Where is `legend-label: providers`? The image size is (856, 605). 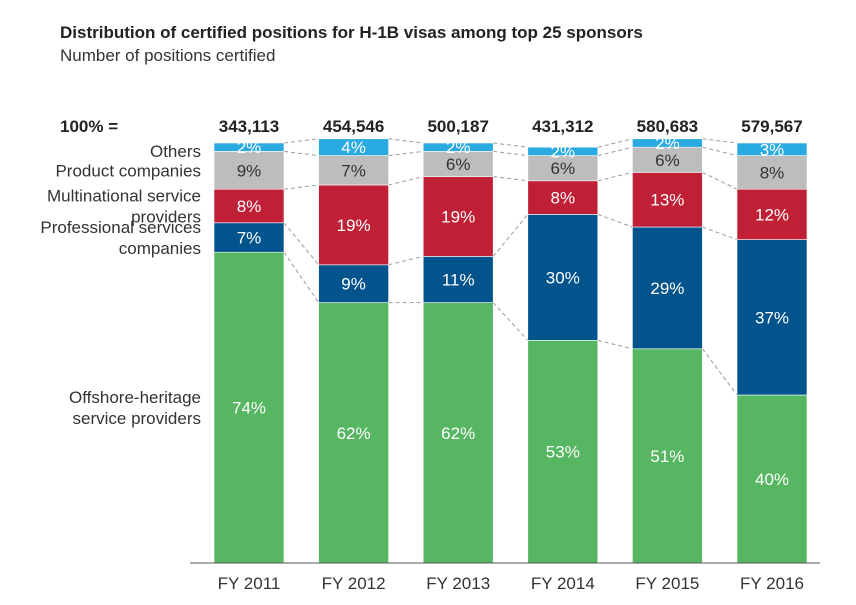
legend-label: providers is located at coordinates (166, 217).